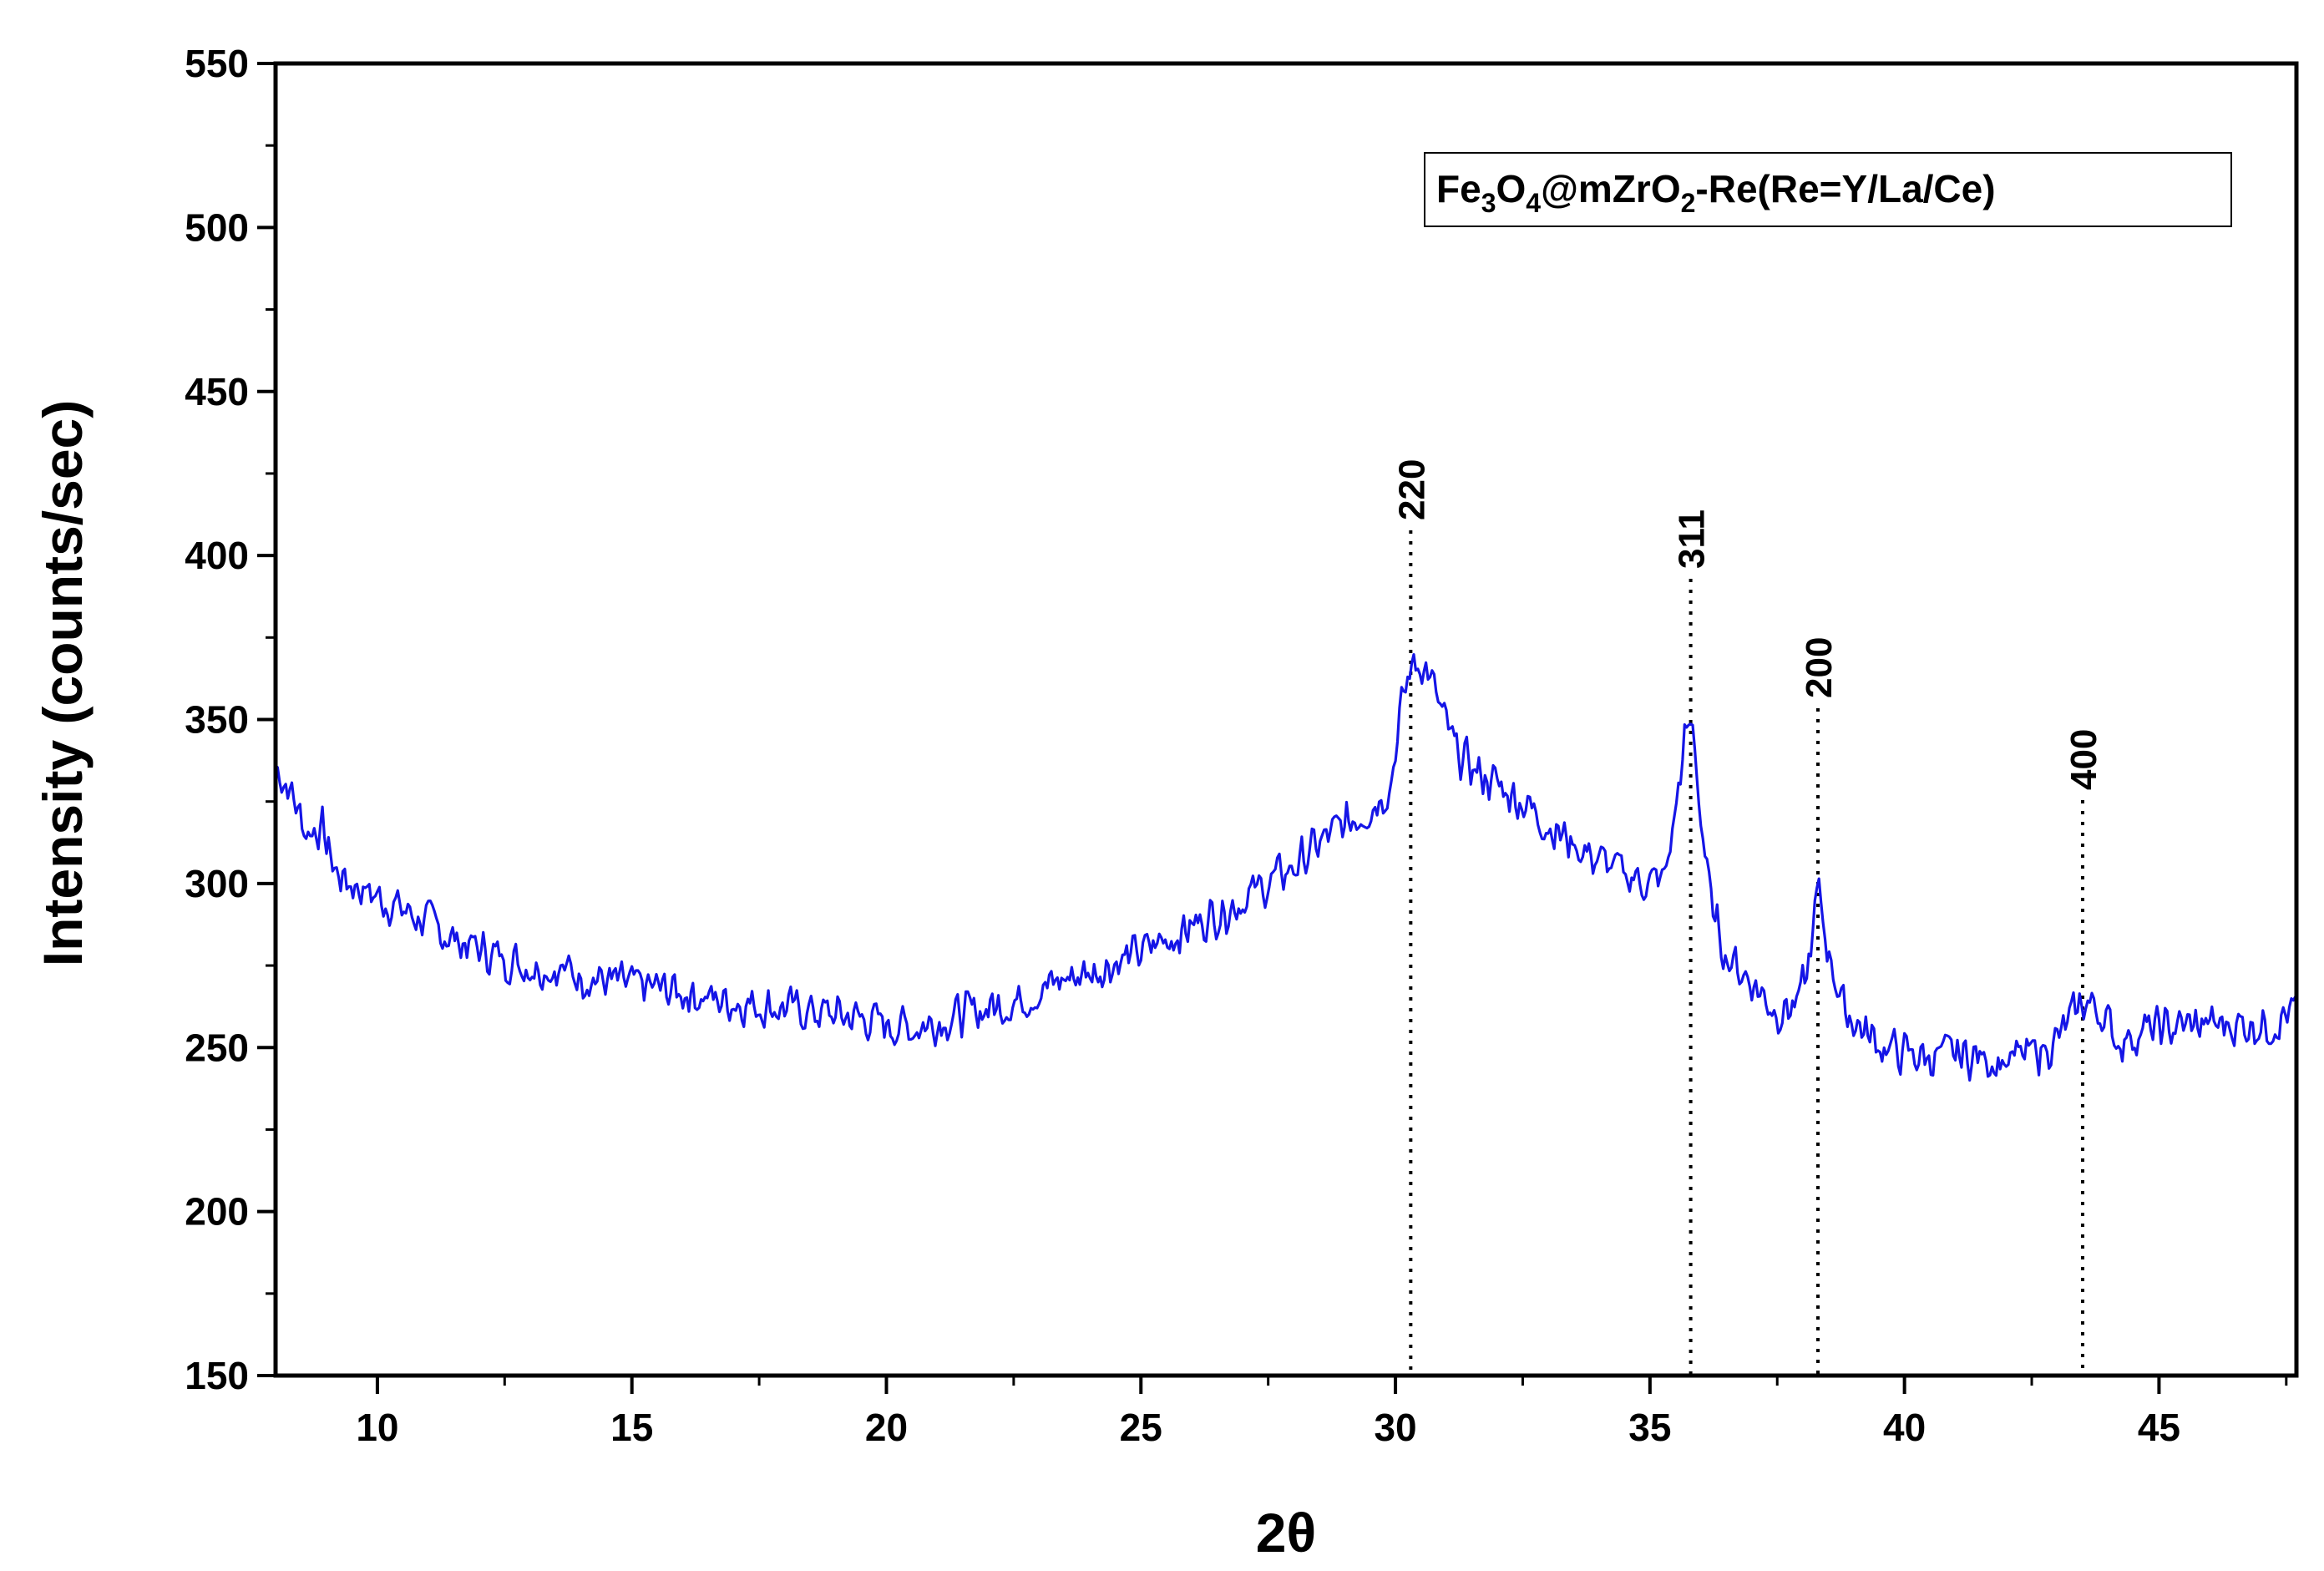 This screenshot has width=2324, height=1571. Describe the element at coordinates (1693, 539) in the screenshot. I see `peak-label: 311` at that location.